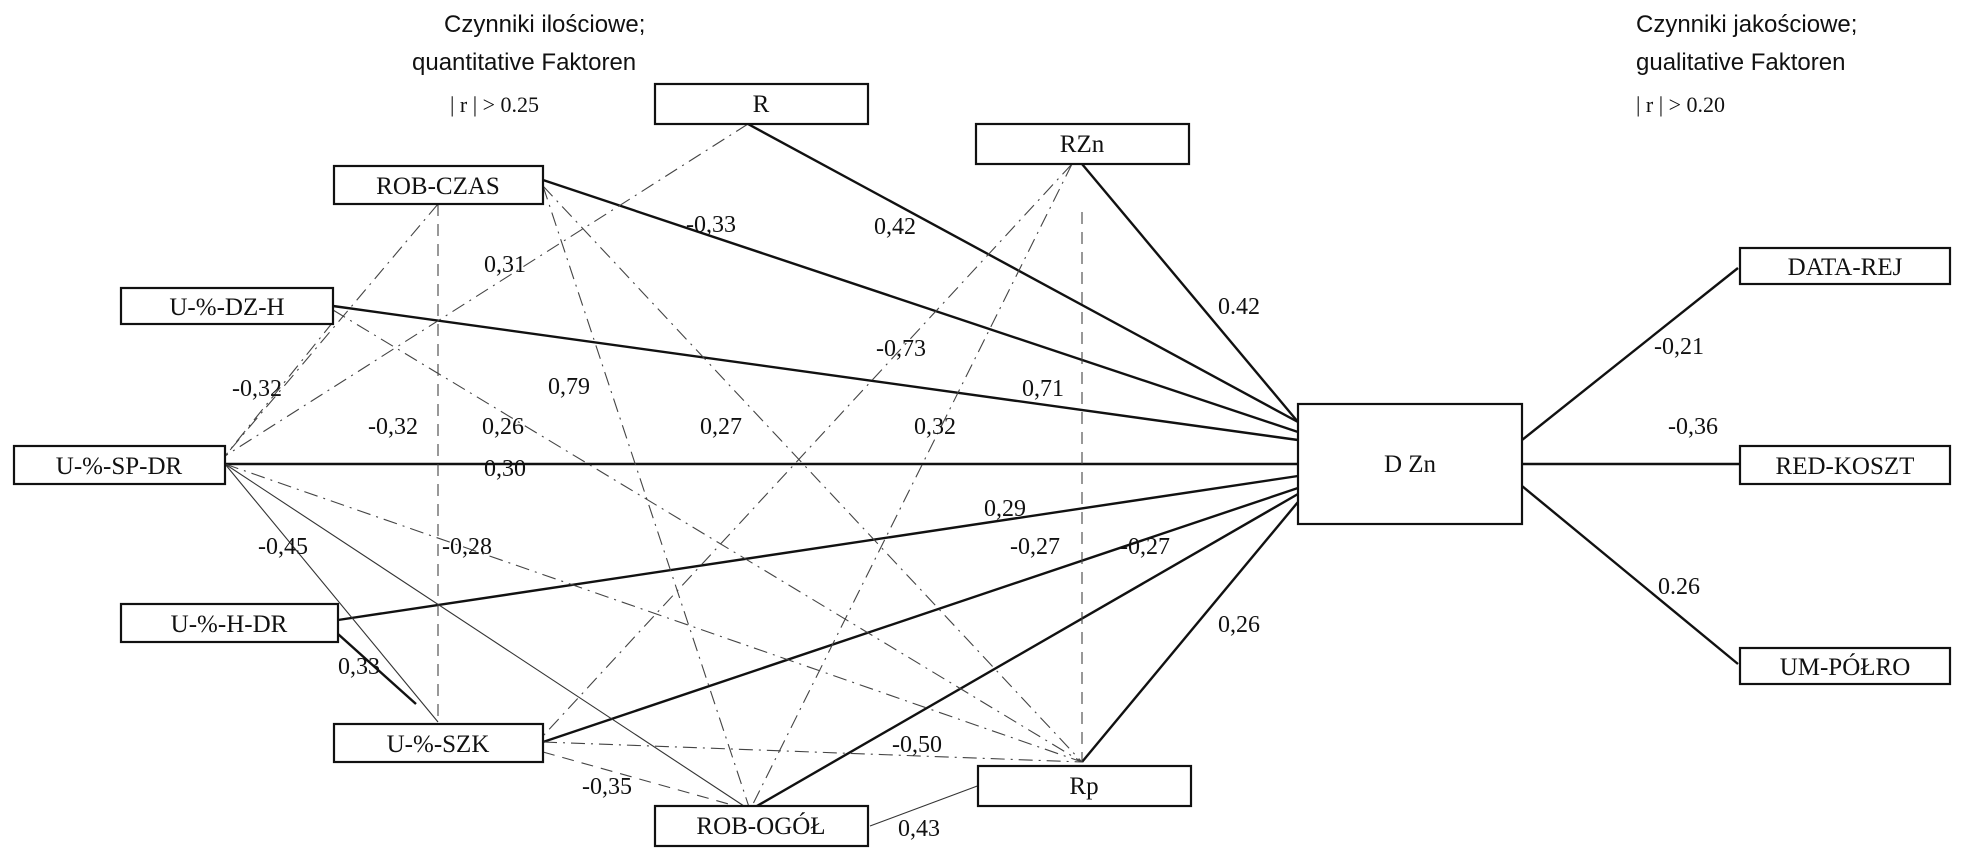  I want to click on label-uspdr-rp: -0,28, so click(467, 547).